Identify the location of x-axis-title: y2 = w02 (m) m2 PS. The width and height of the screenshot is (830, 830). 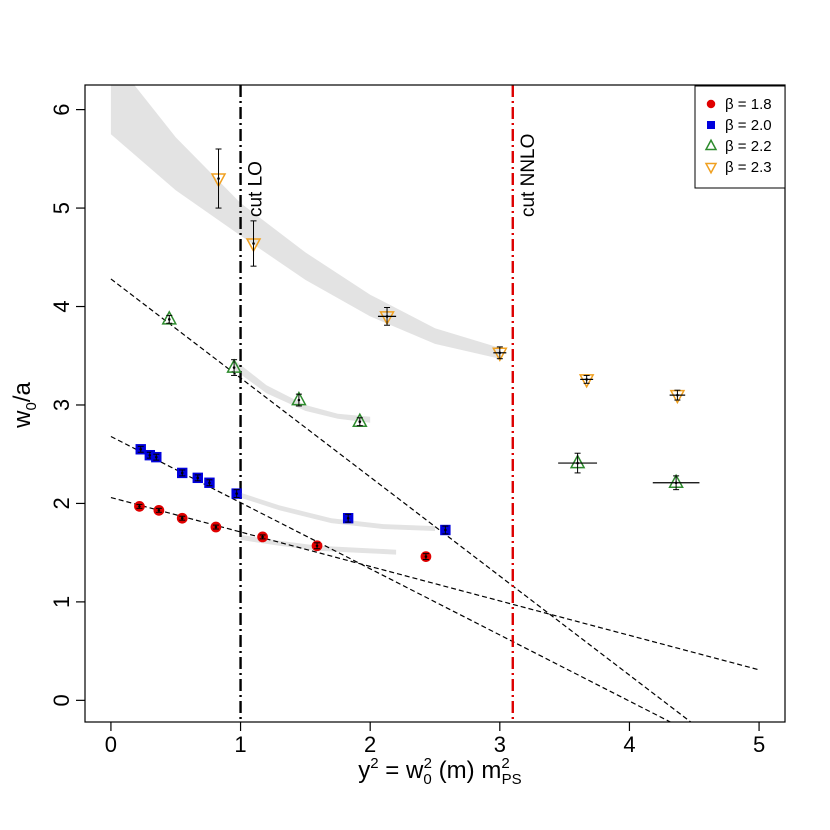
(439, 771).